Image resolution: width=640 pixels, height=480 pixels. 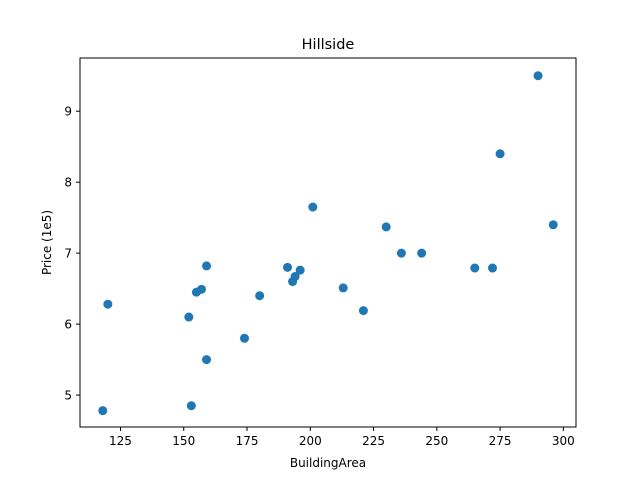 What do you see at coordinates (68, 183) in the screenshot?
I see `y-tick-label: 8` at bounding box center [68, 183].